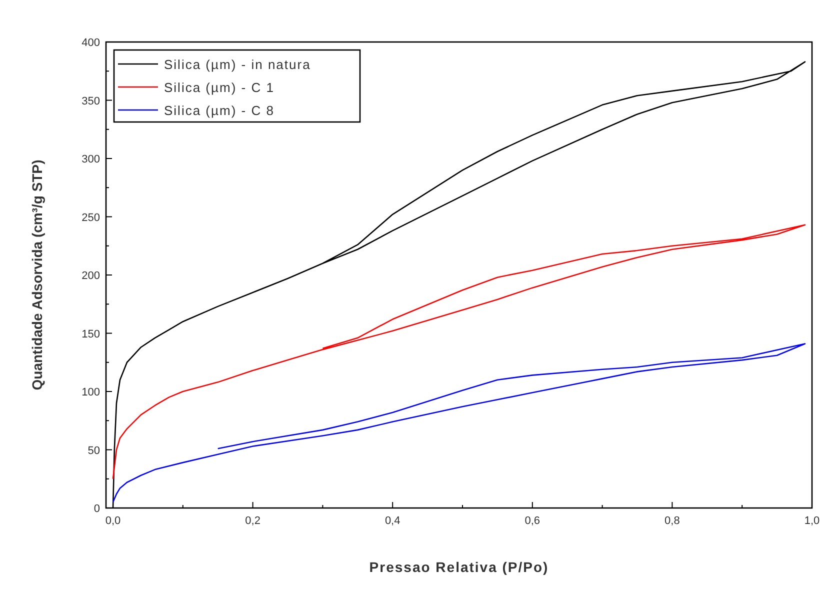 The width and height of the screenshot is (832, 592). What do you see at coordinates (91, 334) in the screenshot?
I see `y-tick-label: 150` at bounding box center [91, 334].